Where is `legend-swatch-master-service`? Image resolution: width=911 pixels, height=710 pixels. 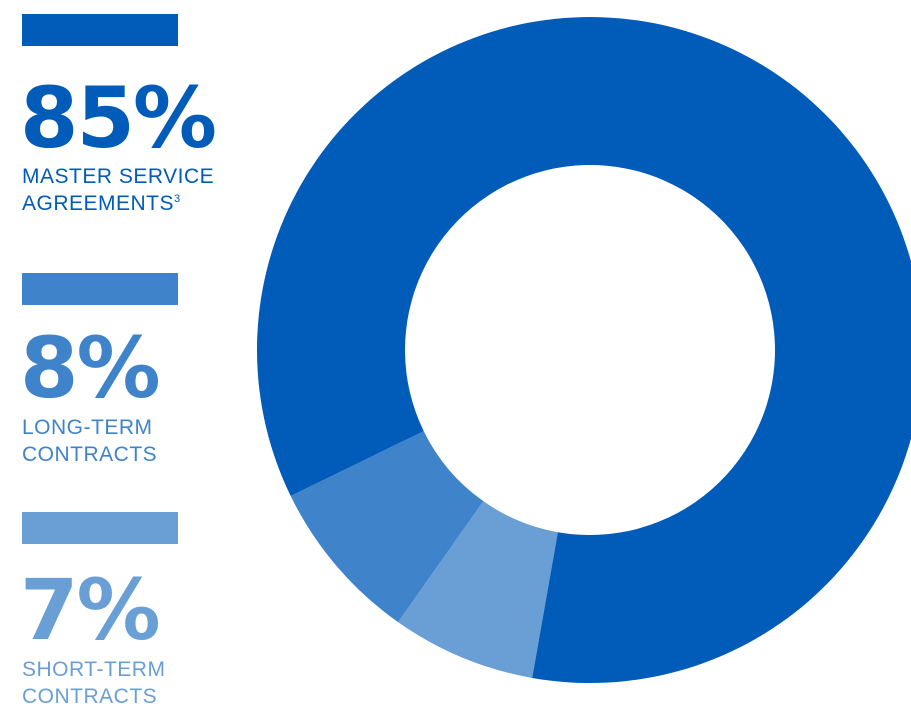
legend-swatch-master-service is located at coordinates (100, 30).